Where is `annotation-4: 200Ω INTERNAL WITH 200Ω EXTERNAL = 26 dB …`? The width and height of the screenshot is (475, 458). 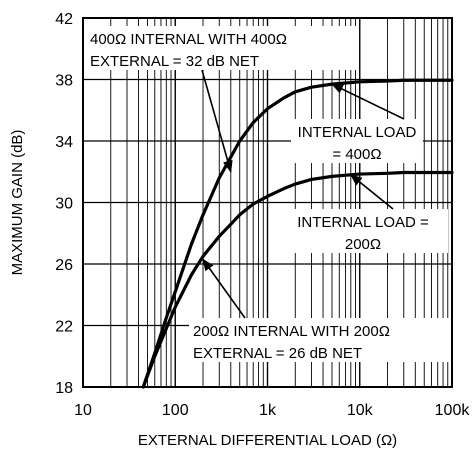 annotation-4: 200Ω INTERNAL WITH 200Ω EXTERNAL = 26 dB … is located at coordinates (320, 310).